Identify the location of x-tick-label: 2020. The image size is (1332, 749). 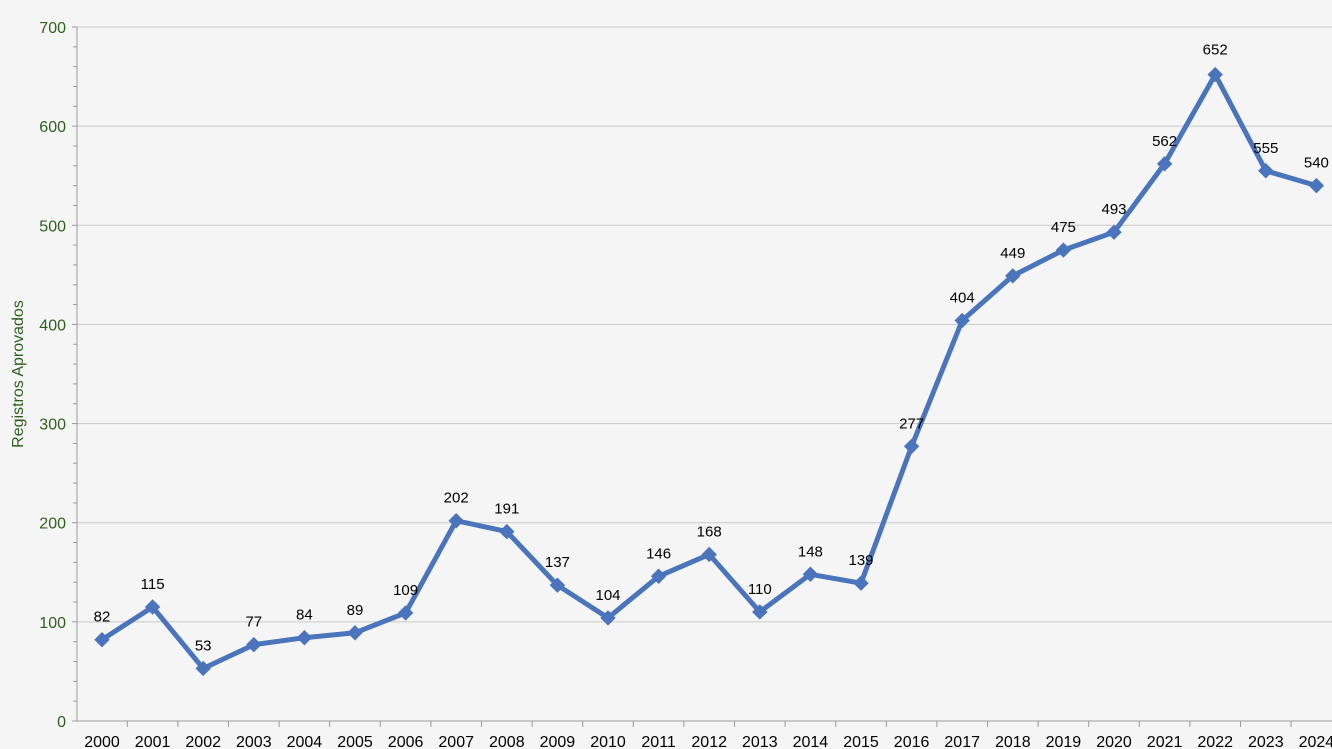
(1114, 741).